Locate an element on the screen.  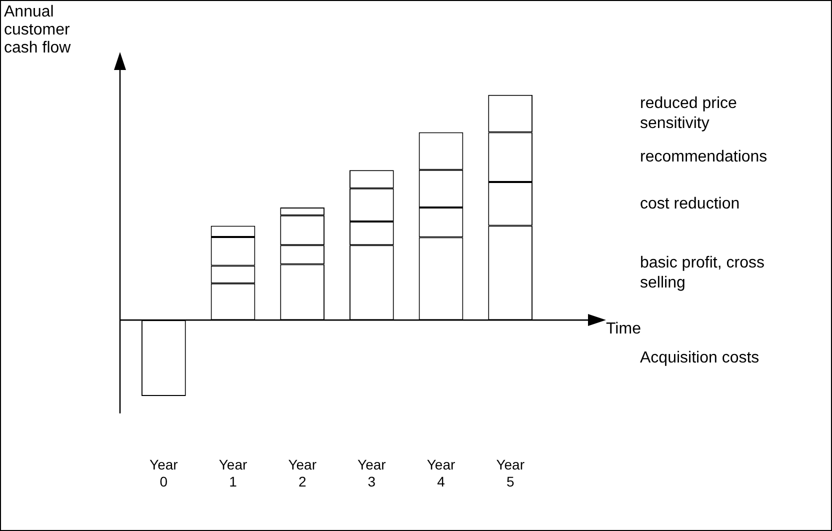
text: Acquisition costs is located at coordinates (700, 357).